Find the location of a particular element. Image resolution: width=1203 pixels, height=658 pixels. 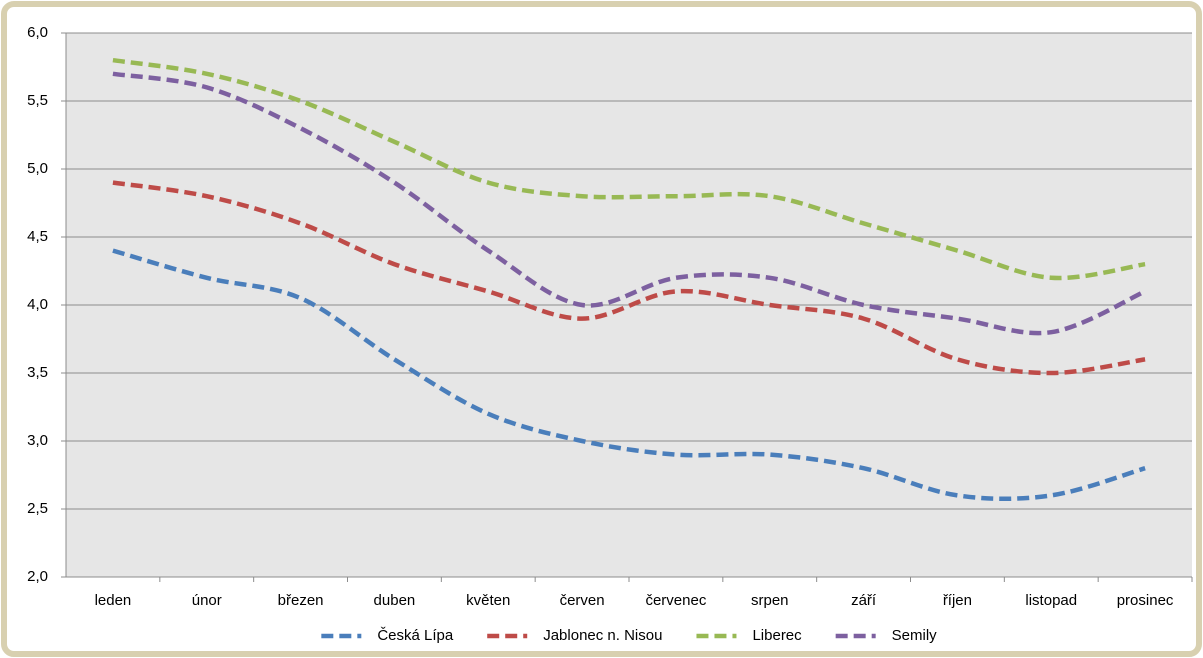

x-tick-label: srpen is located at coordinates (770, 600).